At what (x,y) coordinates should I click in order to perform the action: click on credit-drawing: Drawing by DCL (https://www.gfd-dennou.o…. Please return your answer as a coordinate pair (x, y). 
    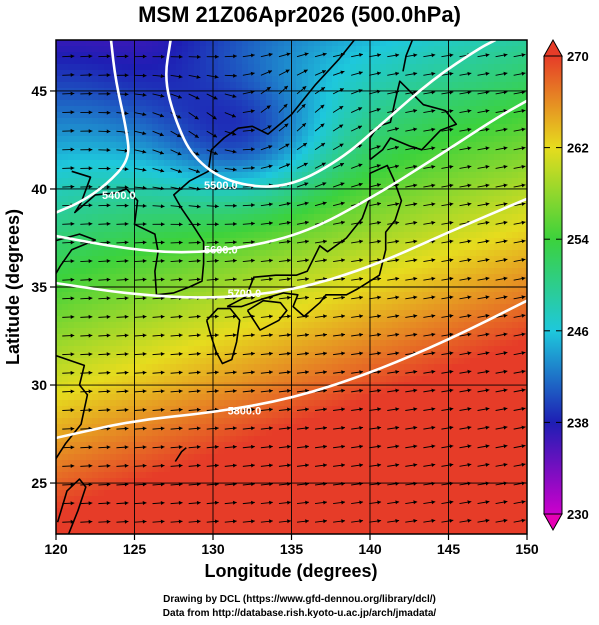
    Looking at the image, I should click on (299, 599).